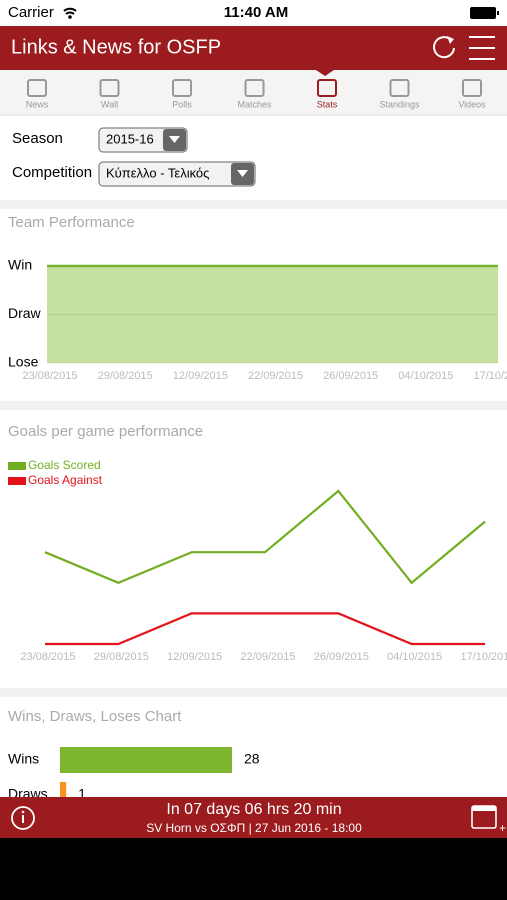 The width and height of the screenshot is (507, 900). I want to click on info-dot, so click(23, 812).